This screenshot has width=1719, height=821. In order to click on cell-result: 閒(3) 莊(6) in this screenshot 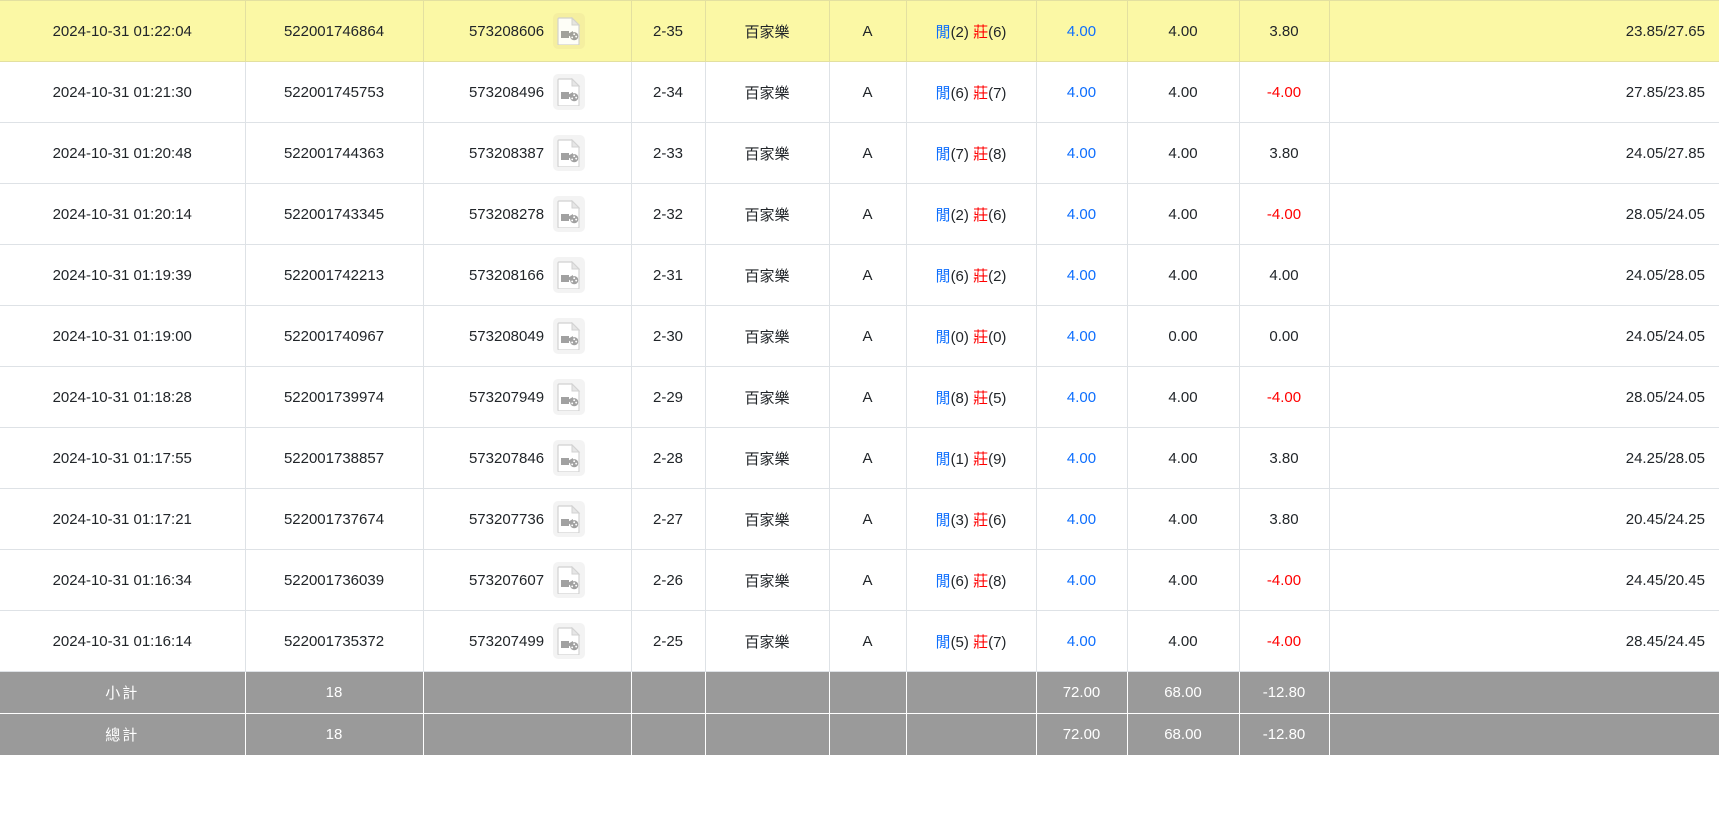, I will do `click(971, 519)`.